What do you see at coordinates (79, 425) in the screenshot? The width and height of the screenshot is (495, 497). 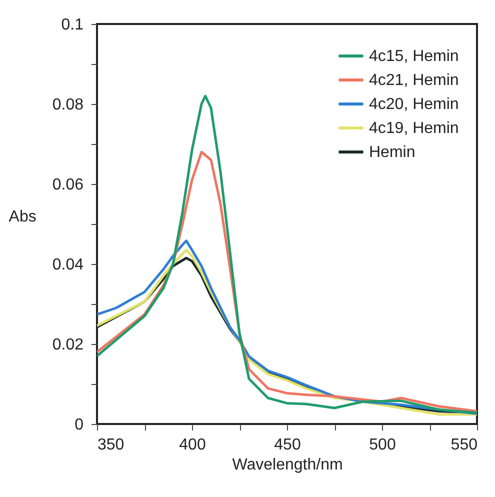 I see `y-tick-label: 0` at bounding box center [79, 425].